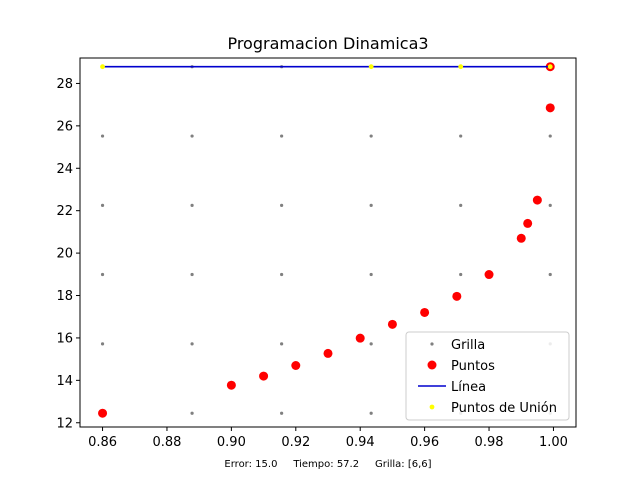 The image size is (640, 480). What do you see at coordinates (327, 464) in the screenshot?
I see `footer-annotation: Error: 15.0 Tiempo: 57.2 Grilla: [6,6]` at bounding box center [327, 464].